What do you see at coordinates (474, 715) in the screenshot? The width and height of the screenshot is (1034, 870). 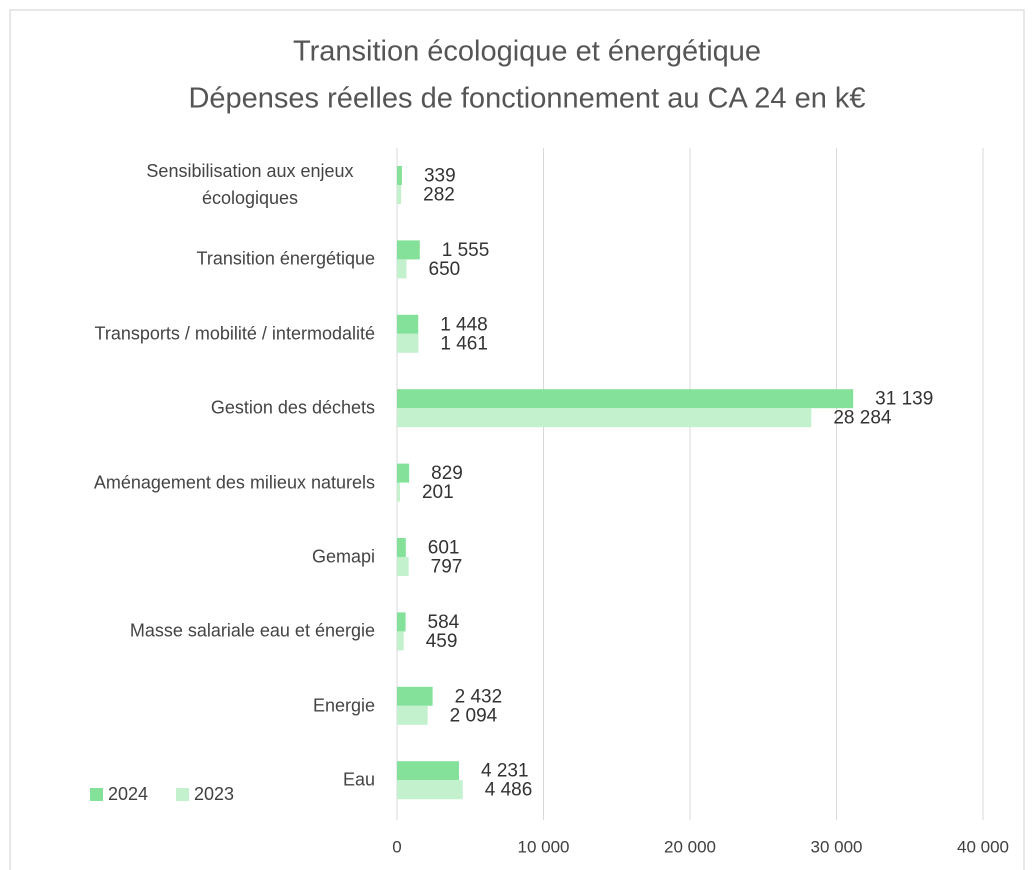 I see `value-label: 2 094` at bounding box center [474, 715].